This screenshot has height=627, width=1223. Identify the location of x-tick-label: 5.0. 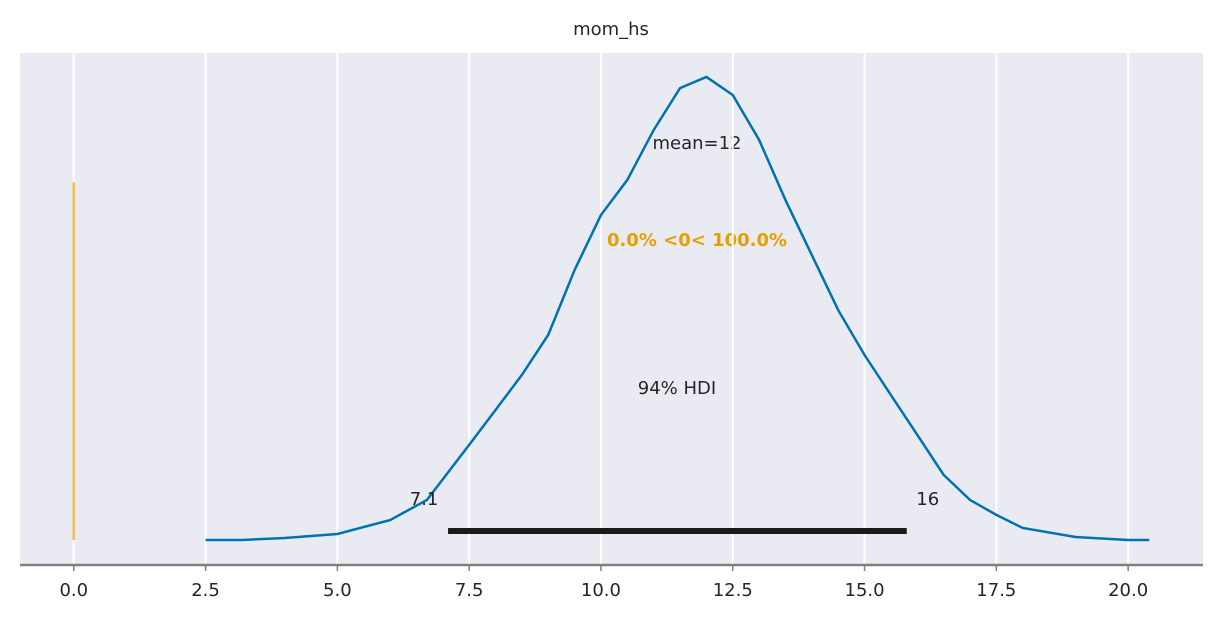
(337, 590).